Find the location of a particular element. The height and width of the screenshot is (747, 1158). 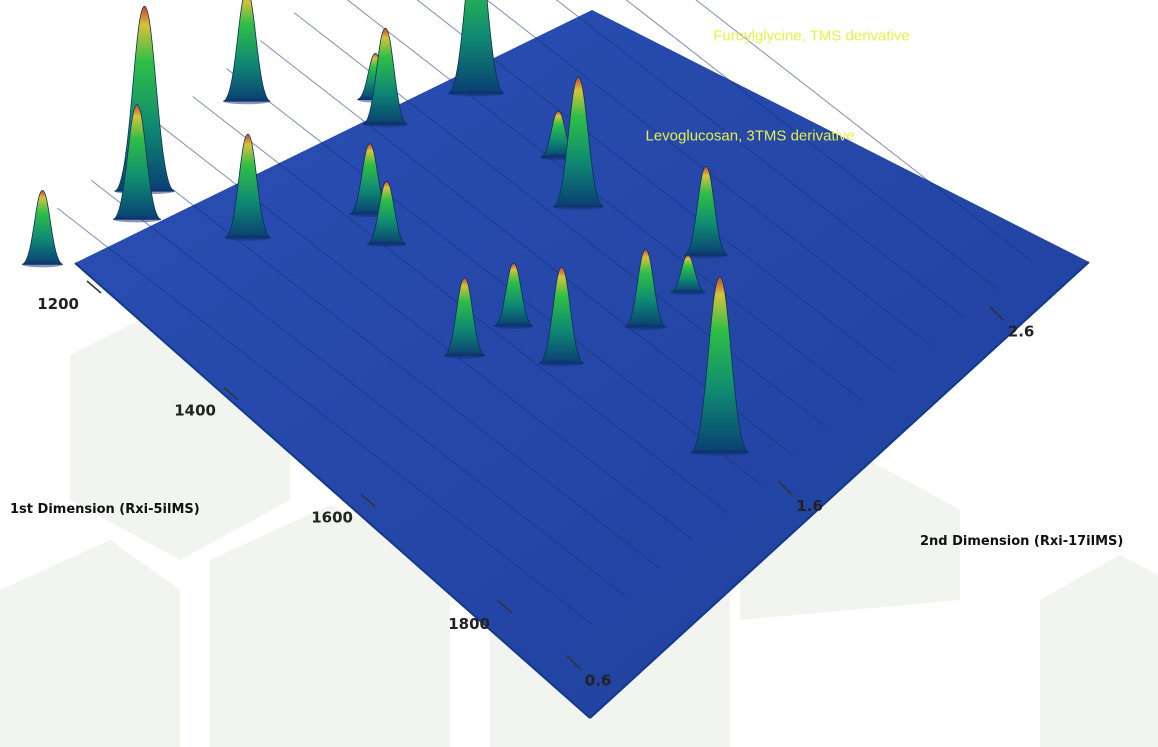

x-tick-label: 1800 is located at coordinates (469, 624).